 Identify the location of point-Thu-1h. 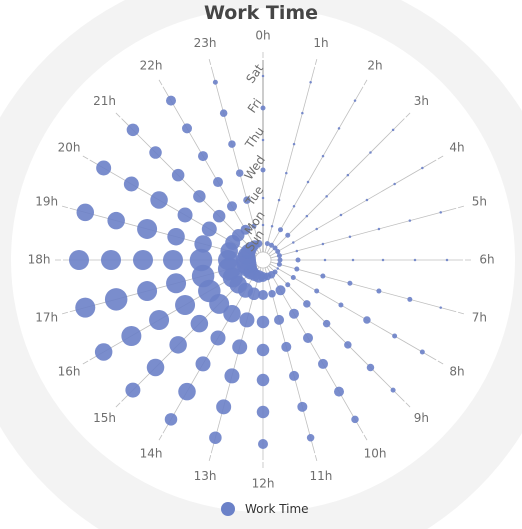
(294, 144).